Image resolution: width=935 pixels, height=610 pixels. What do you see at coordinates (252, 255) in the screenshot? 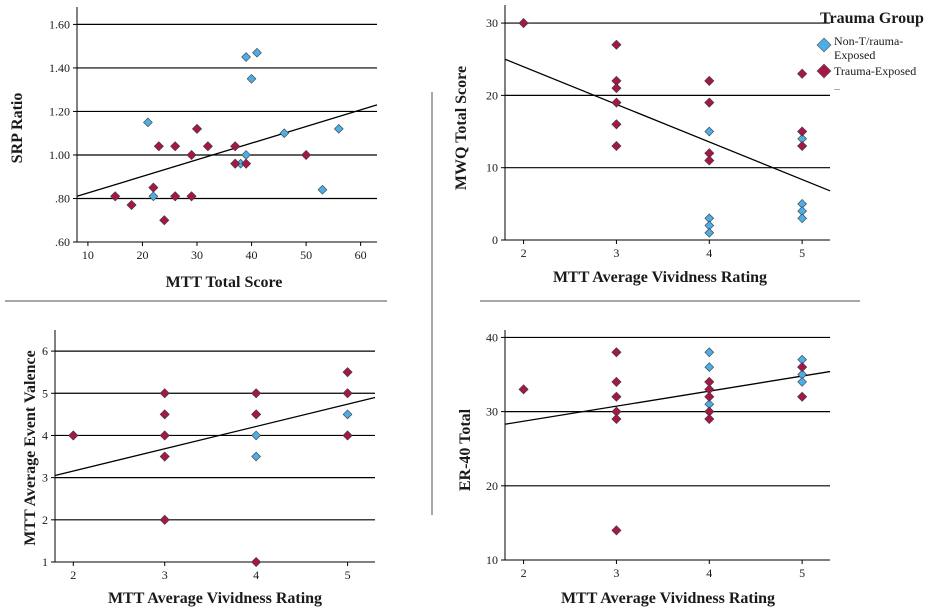
I see `x-tick-label: 40` at bounding box center [252, 255].